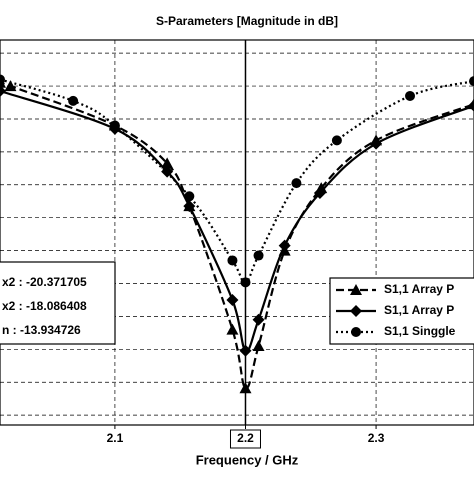 This screenshot has height=479, width=474. I want to click on x-axis-label: Frequency / GHz, so click(247, 459).